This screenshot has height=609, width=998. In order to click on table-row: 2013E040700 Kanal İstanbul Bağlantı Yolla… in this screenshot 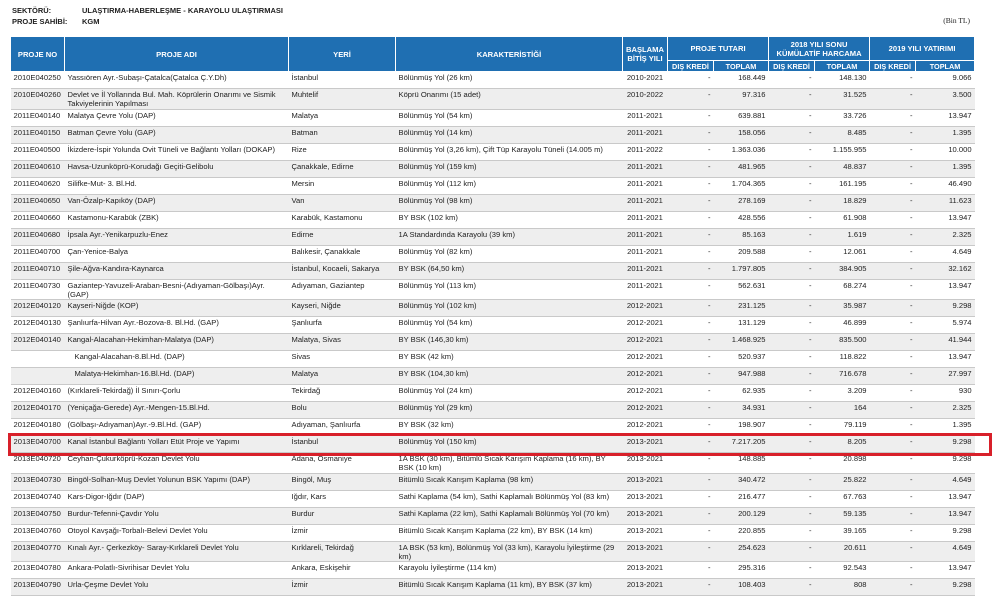, I will do `click(492, 444)`.